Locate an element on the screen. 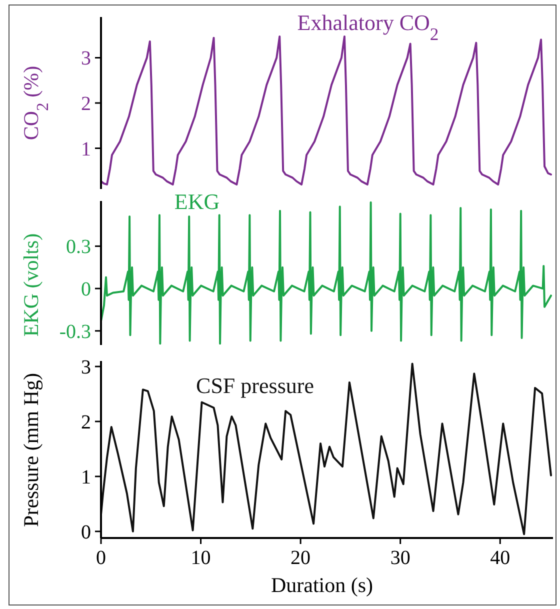  x-tick-label: 20 is located at coordinates (300, 558).